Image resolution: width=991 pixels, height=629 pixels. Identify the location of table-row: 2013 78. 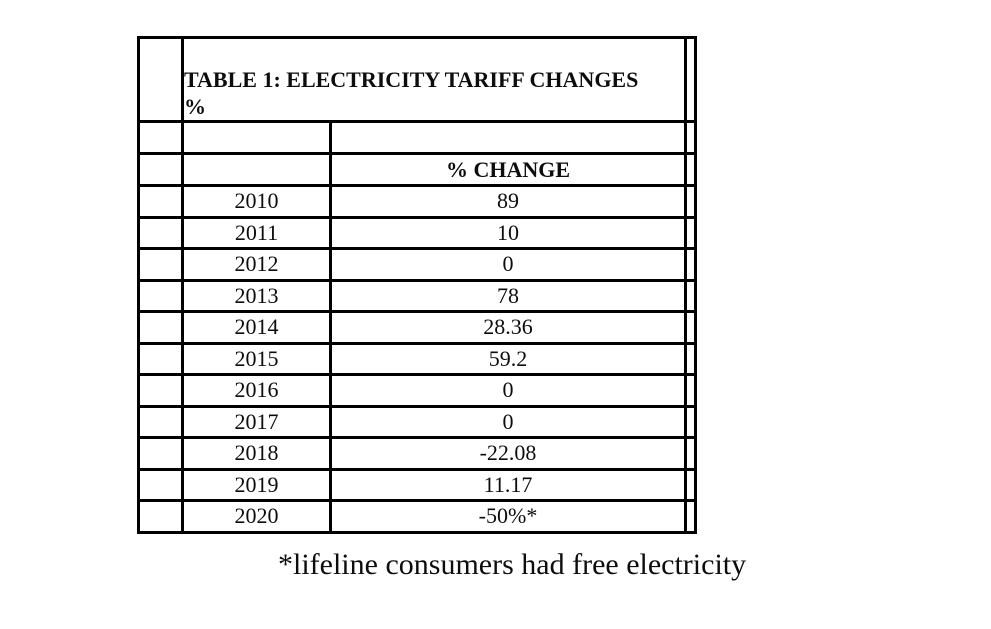
(417, 295).